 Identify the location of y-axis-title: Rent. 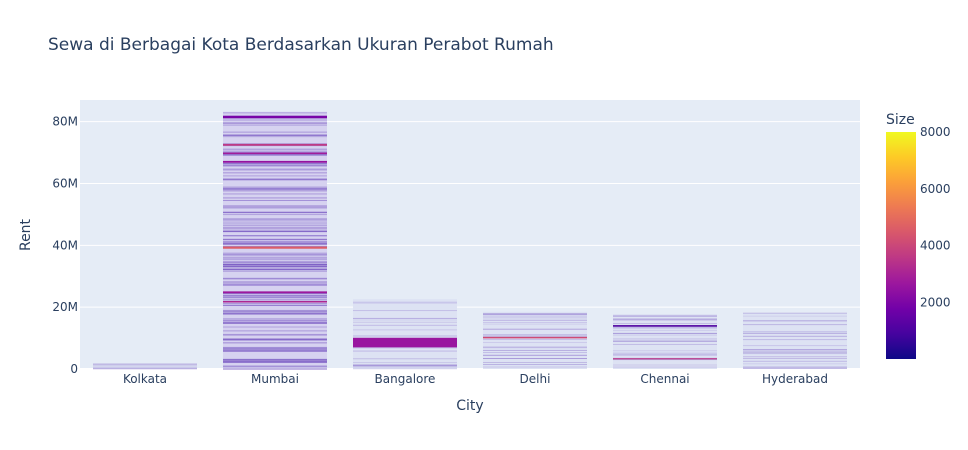
(26, 234).